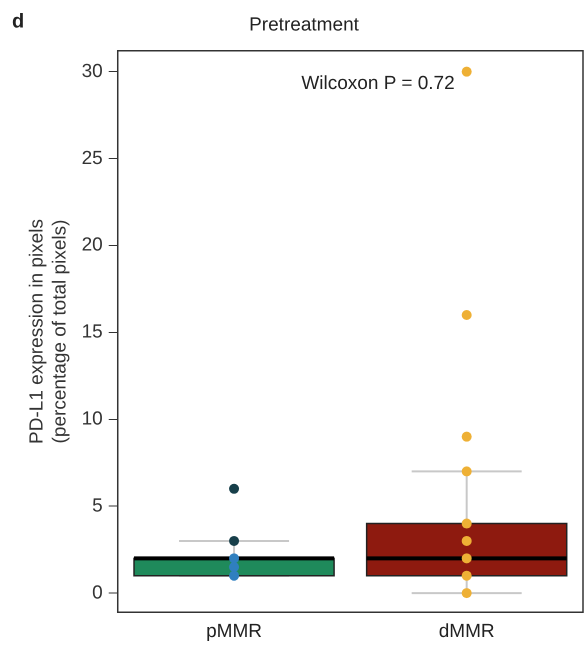  What do you see at coordinates (466, 631) in the screenshot?
I see `x-tick-label: dMMR` at bounding box center [466, 631].